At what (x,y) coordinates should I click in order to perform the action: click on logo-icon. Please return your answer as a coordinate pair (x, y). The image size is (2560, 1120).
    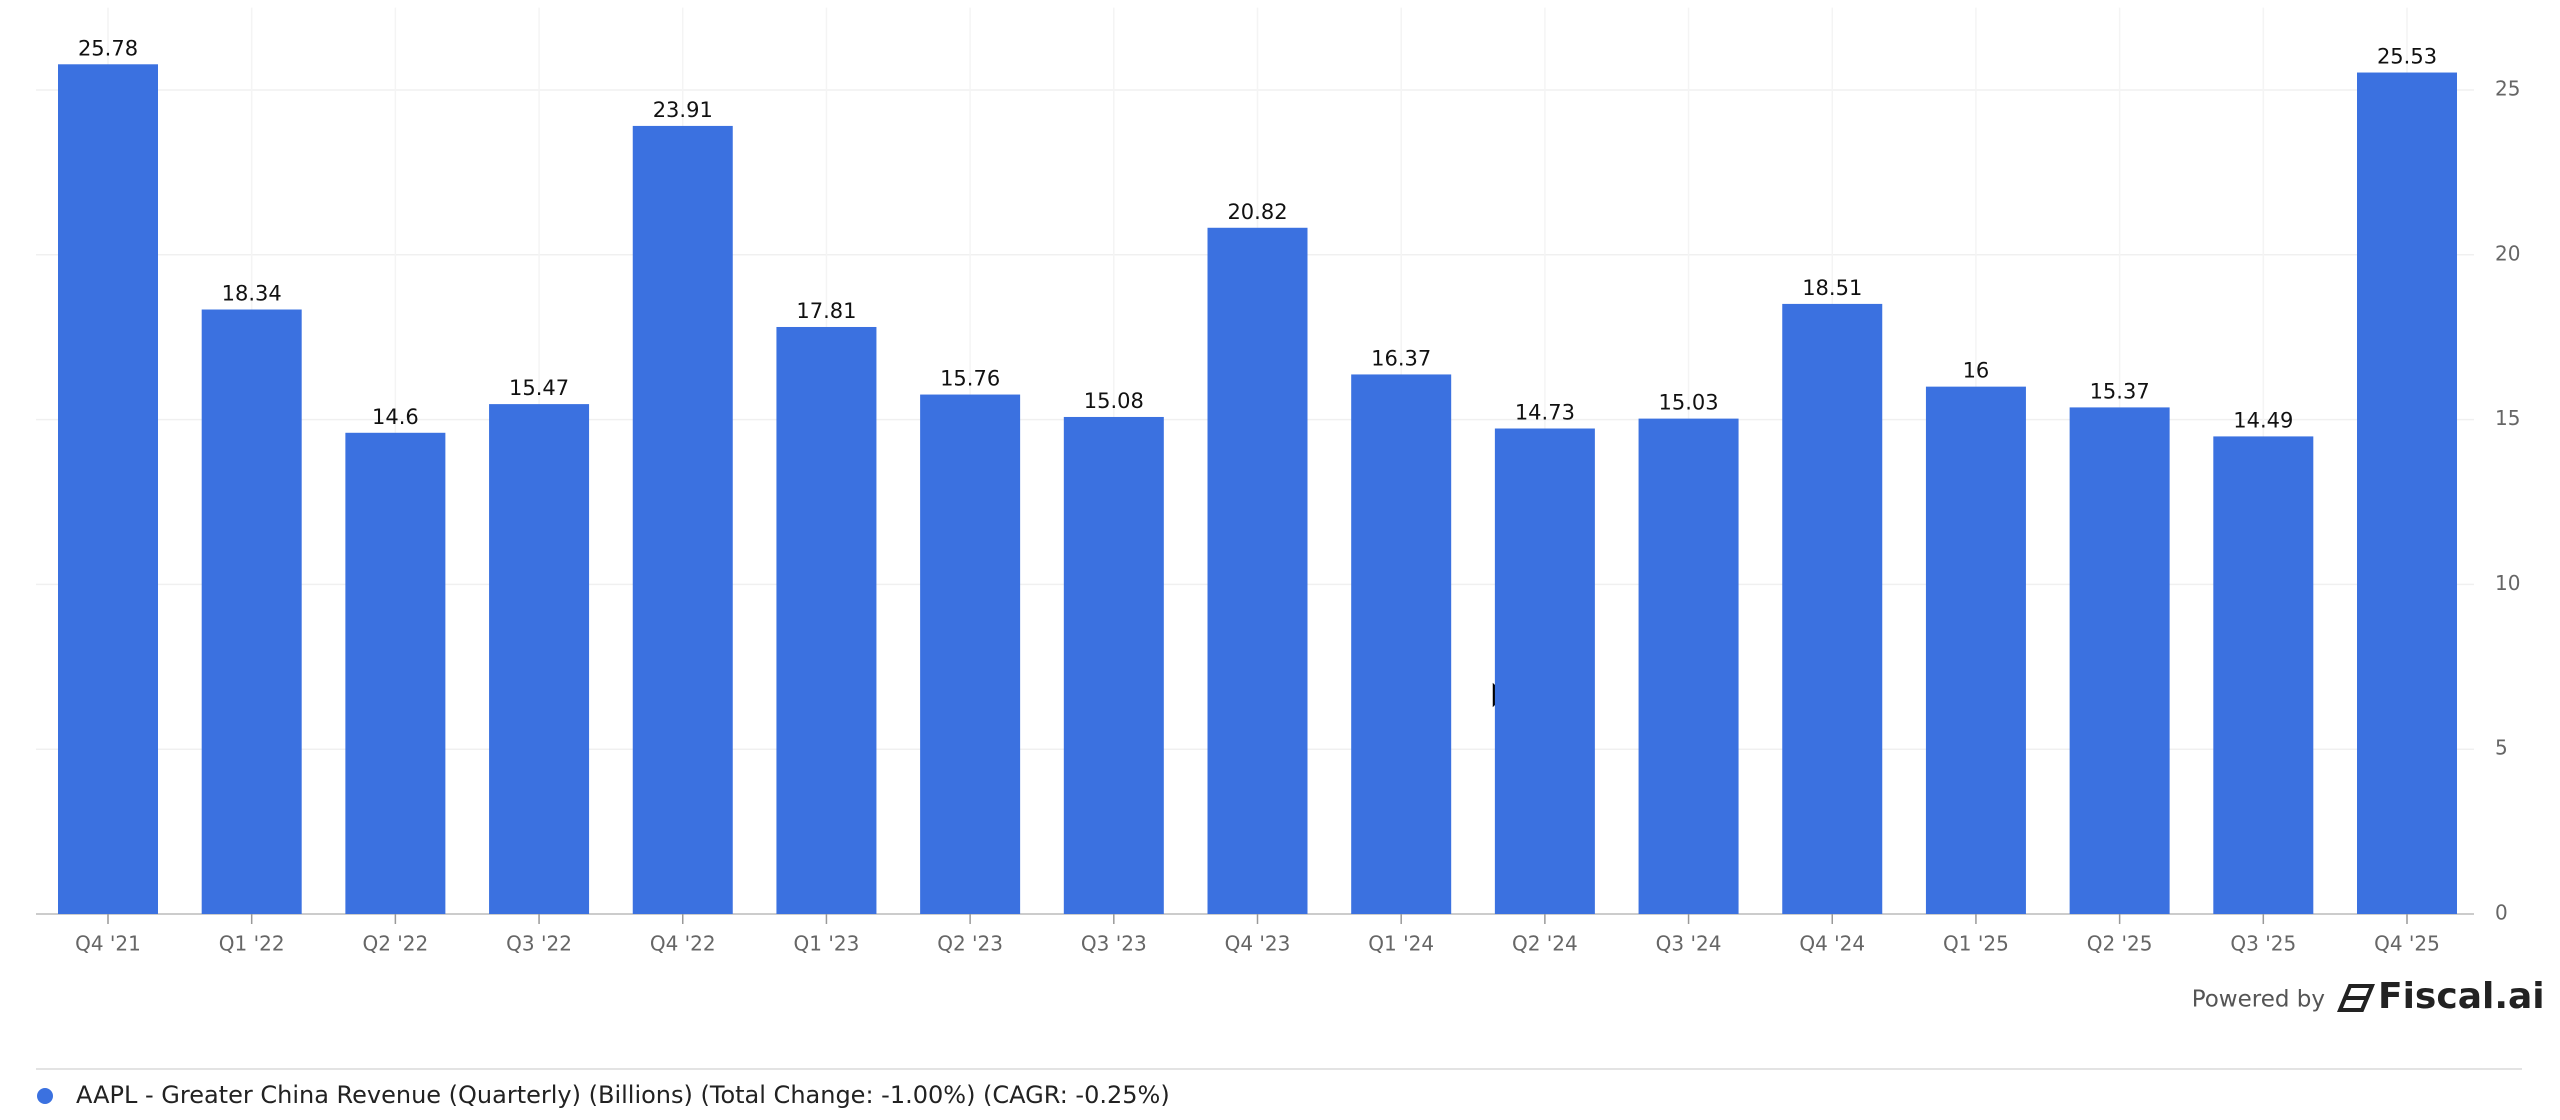
    Looking at the image, I should click on (2356, 998).